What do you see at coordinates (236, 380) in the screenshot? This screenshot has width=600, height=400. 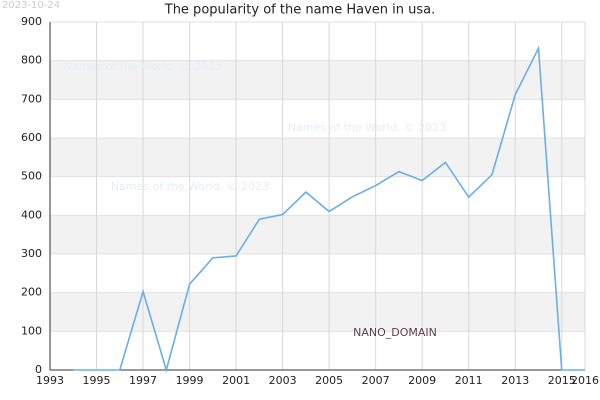 I see `x-tick-label: 2001` at bounding box center [236, 380].